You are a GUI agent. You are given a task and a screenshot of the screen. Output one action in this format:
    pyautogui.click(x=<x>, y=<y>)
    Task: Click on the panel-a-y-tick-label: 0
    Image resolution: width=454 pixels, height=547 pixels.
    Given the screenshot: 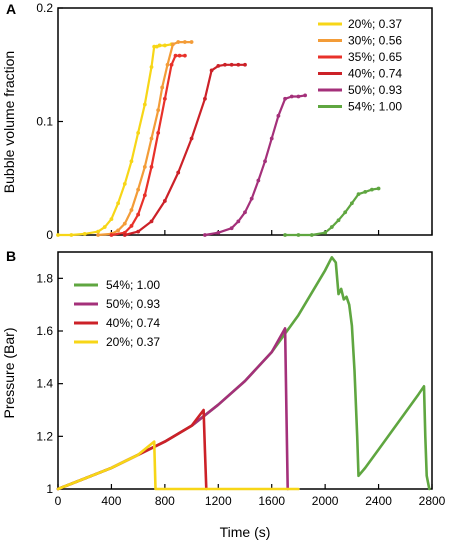 What is the action you would take?
    pyautogui.click(x=49, y=235)
    